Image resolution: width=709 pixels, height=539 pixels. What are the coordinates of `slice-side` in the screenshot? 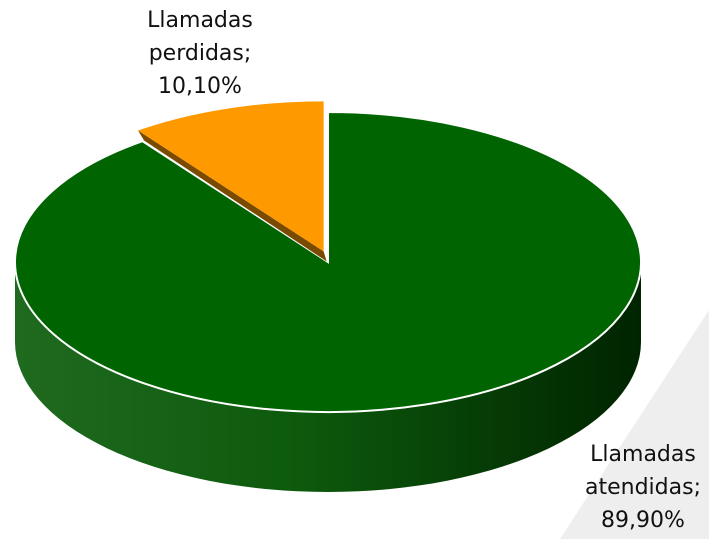 It's located at (232, 196).